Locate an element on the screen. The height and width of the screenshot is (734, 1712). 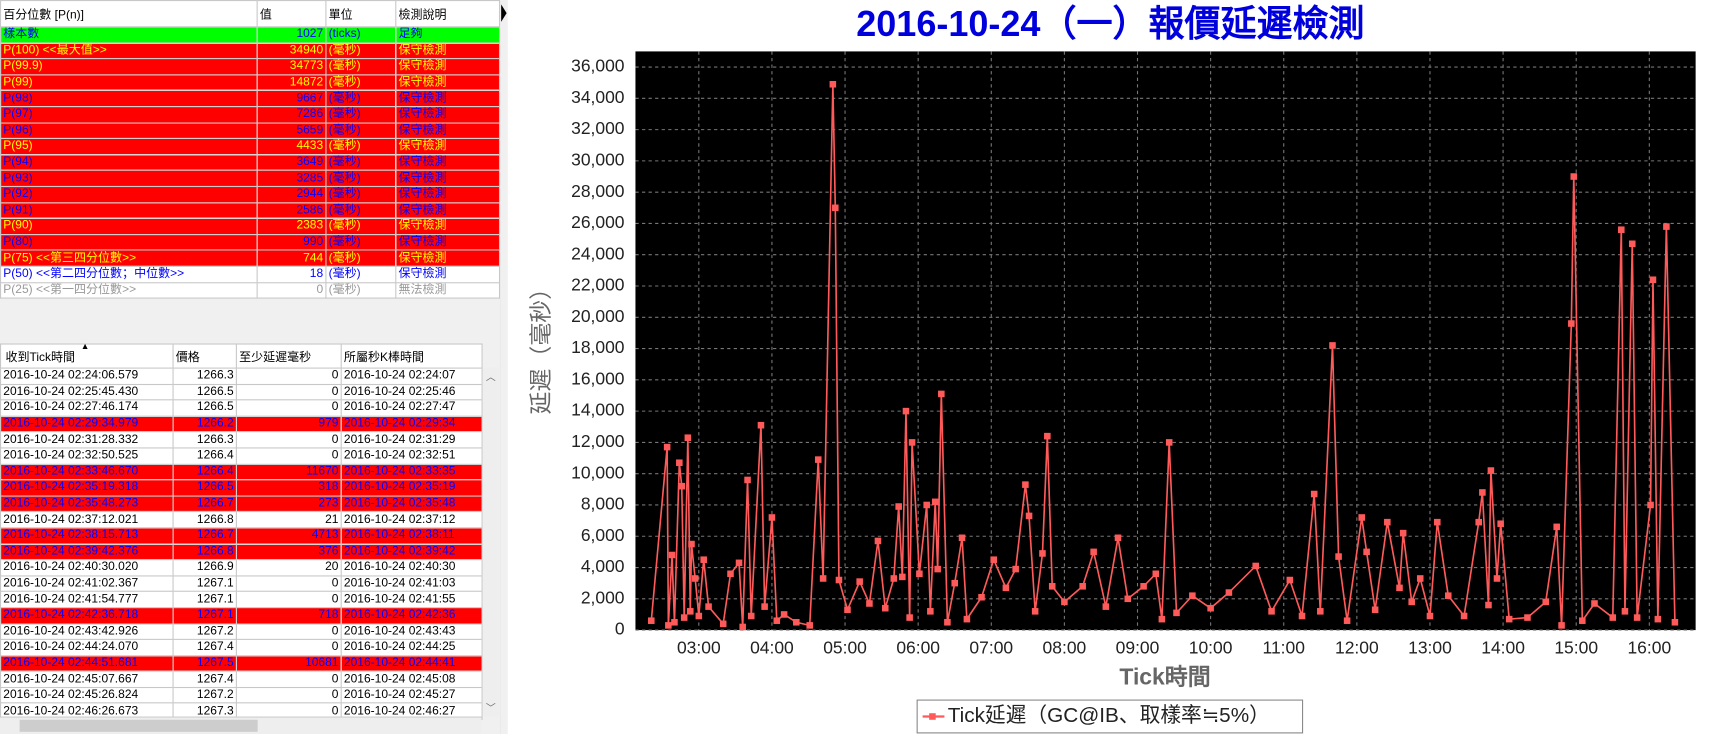
percentile-value: 0 is located at coordinates (291, 290).